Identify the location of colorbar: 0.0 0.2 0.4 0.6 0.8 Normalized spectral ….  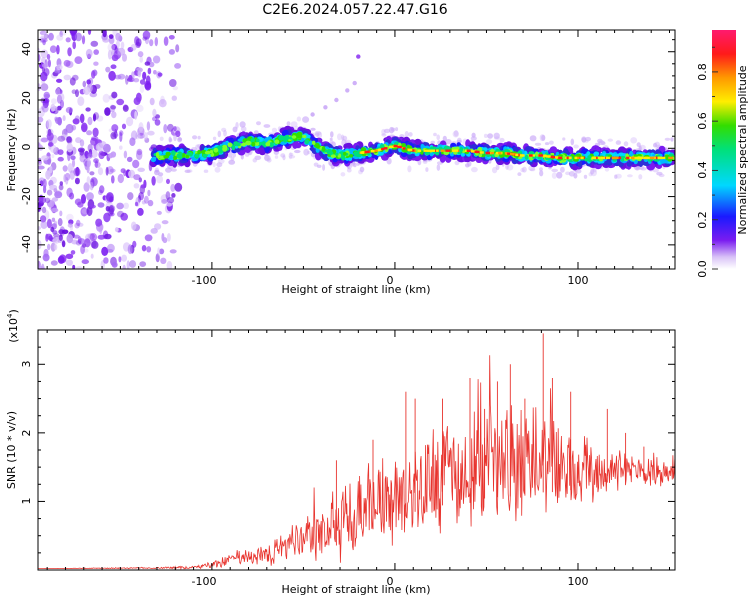
(722, 154).